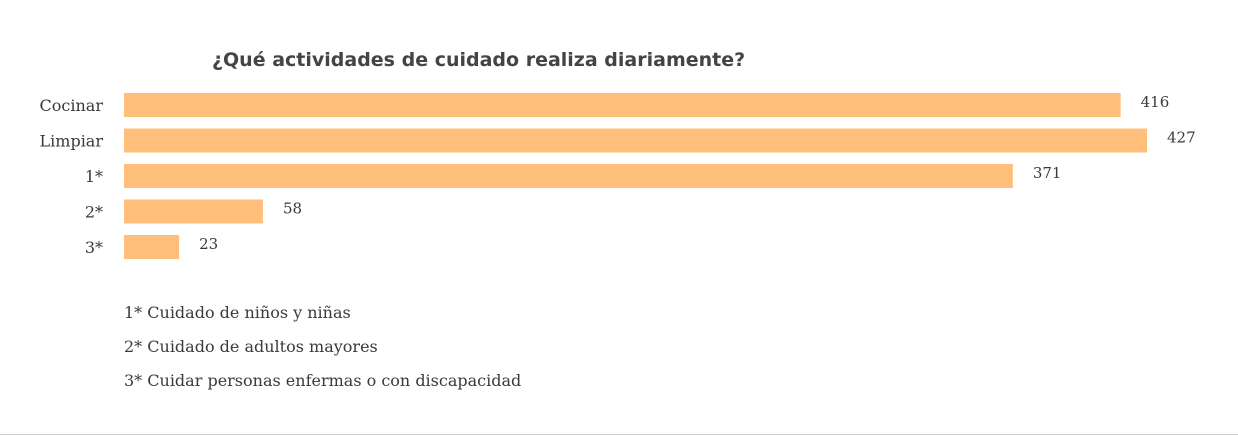 The height and width of the screenshot is (436, 1238). What do you see at coordinates (1155, 102) in the screenshot?
I see `value-label-0: 416` at bounding box center [1155, 102].